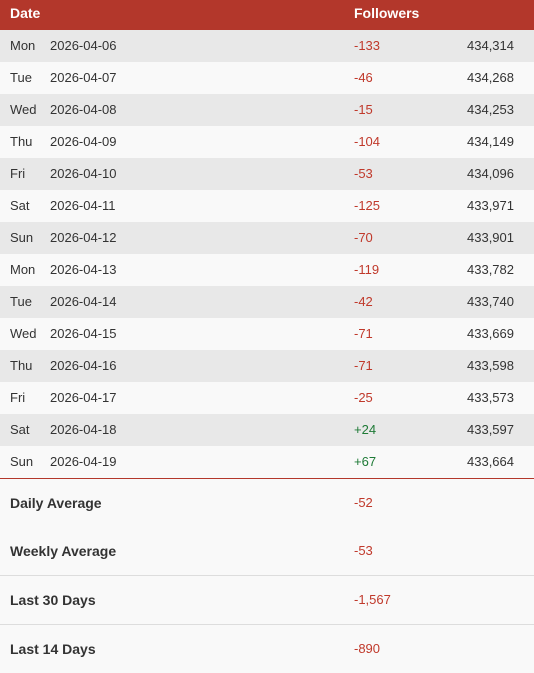  Describe the element at coordinates (363, 397) in the screenshot. I see `change: -25` at that location.